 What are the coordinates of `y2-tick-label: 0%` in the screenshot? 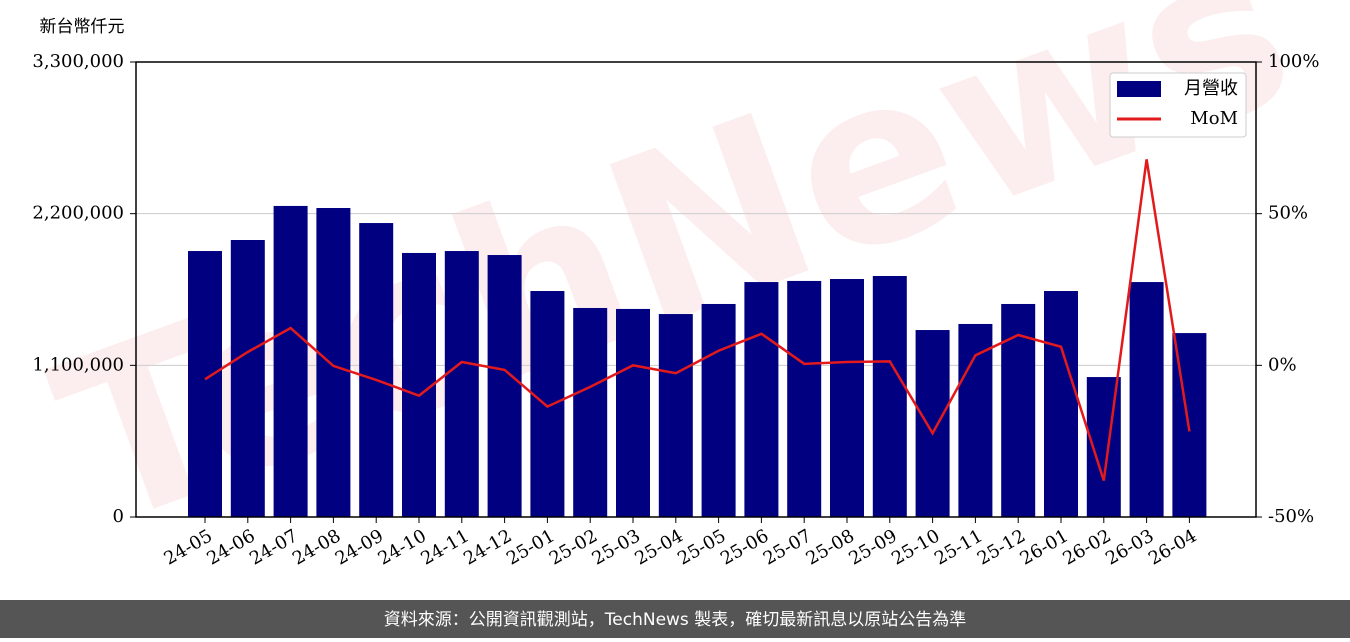 It's located at (1282, 364).